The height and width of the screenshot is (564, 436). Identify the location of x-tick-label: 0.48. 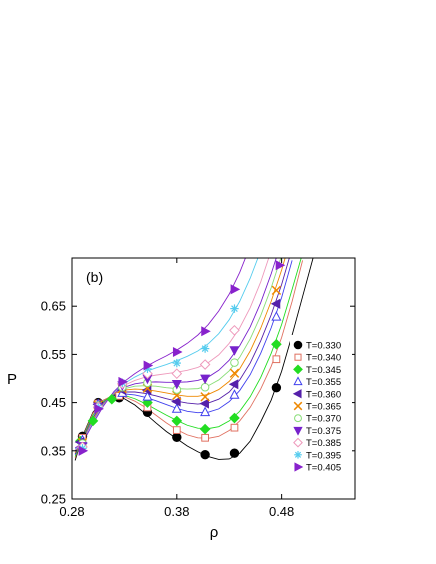
(281, 511).